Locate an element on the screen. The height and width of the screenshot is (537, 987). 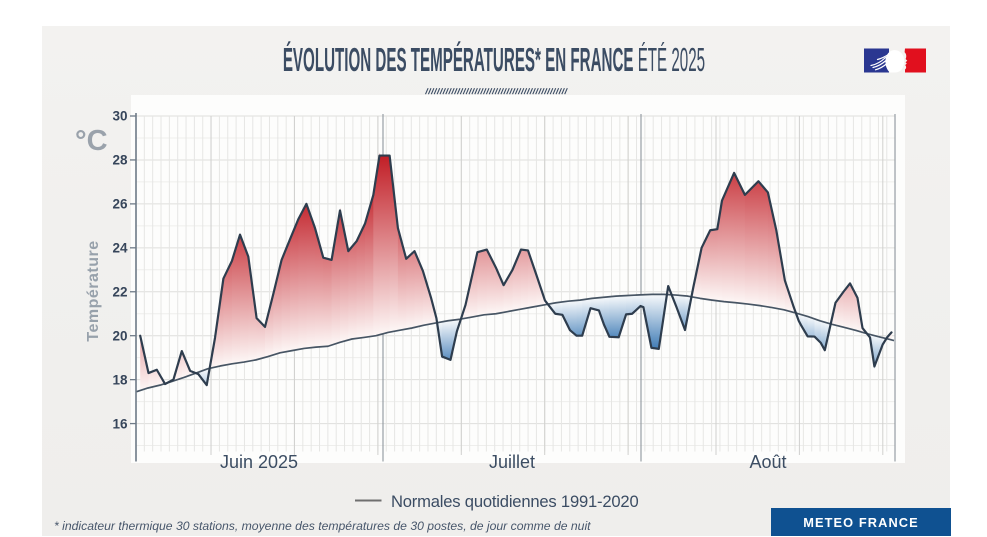
svg-text: 16 is located at coordinates (120, 423).